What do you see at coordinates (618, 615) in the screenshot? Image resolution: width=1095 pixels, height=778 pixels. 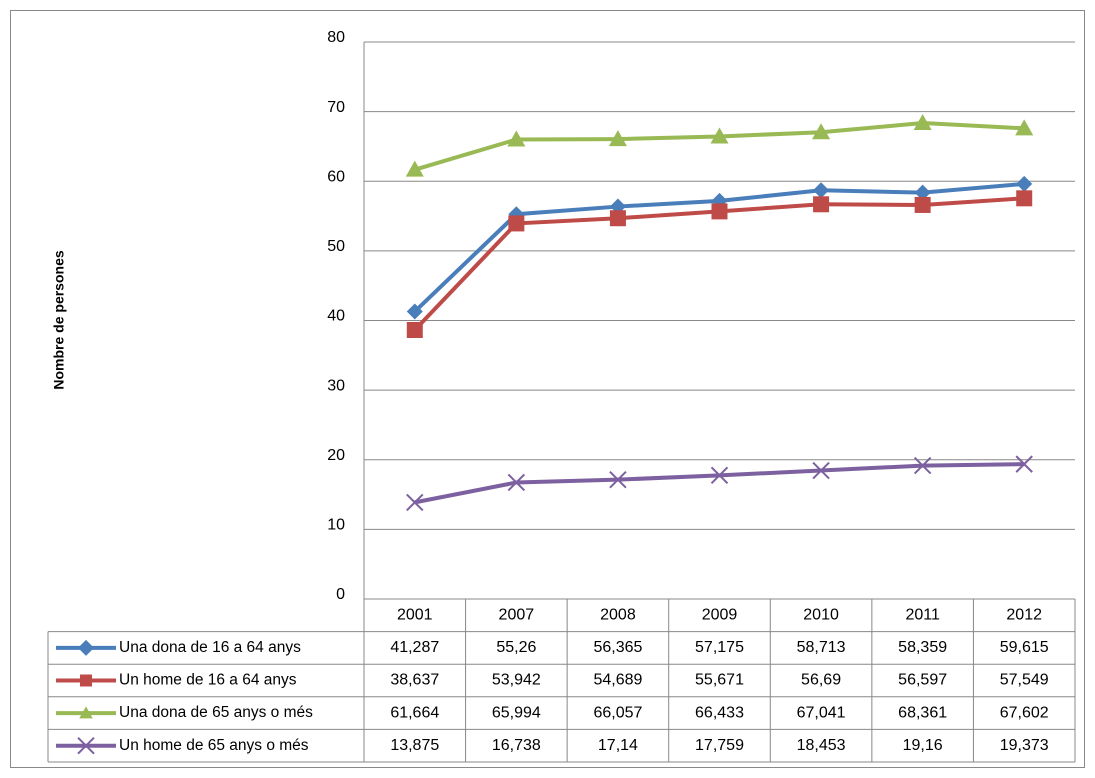 I see `x-tick-label: 2008` at bounding box center [618, 615].